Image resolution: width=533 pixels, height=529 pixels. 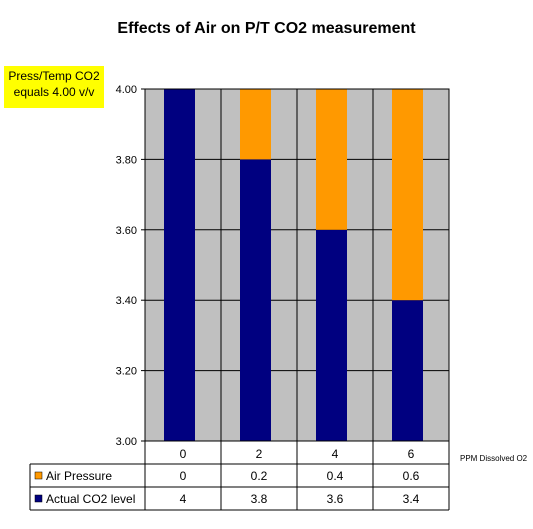 I want to click on y-tick-label: 3.80, so click(x=126, y=160).